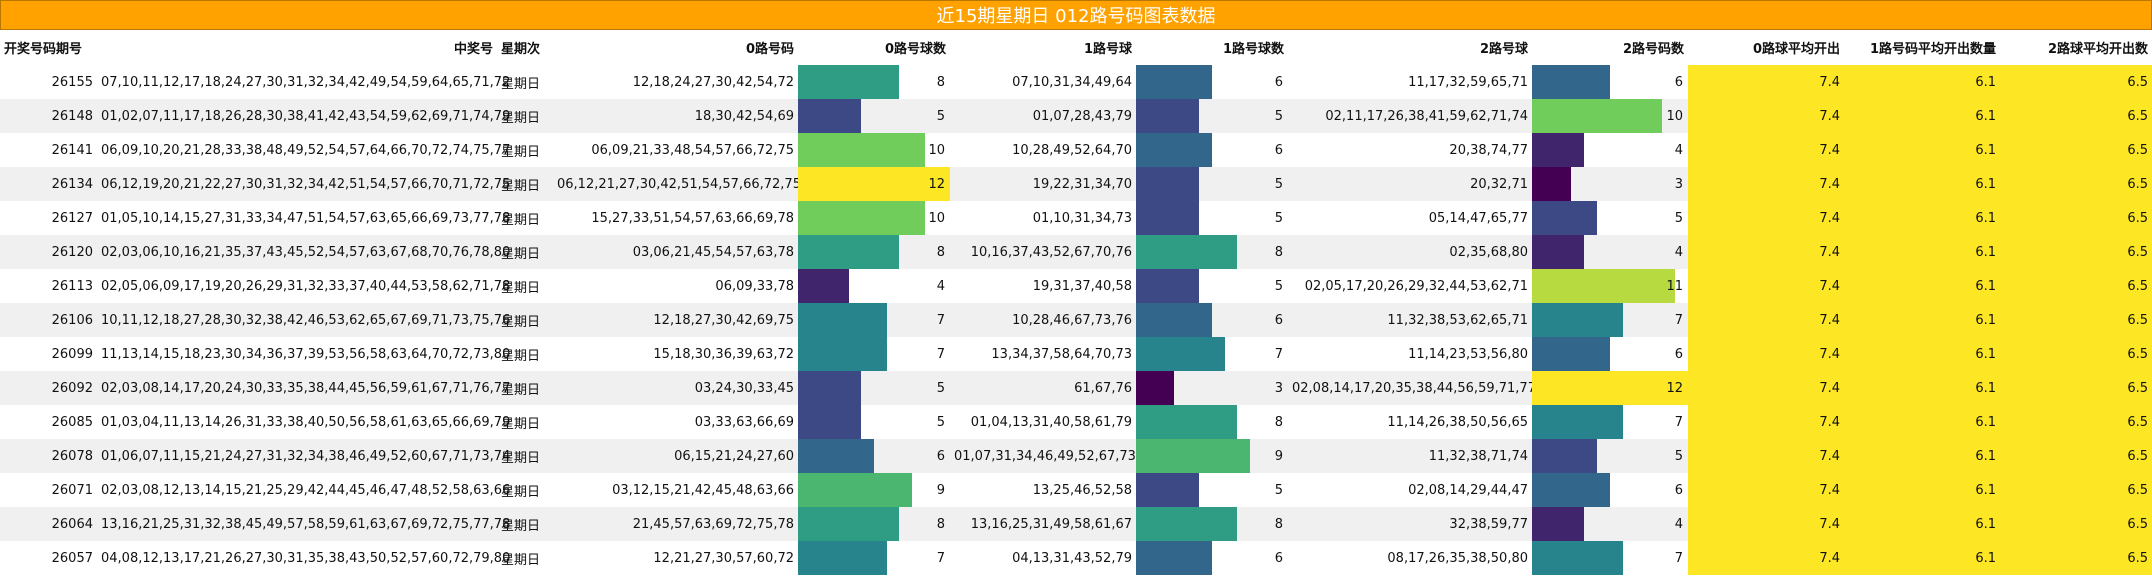 This screenshot has width=2152, height=576. I want to click on cell-road1-numbers: 10,28,46,67,73,76, so click(1043, 320).